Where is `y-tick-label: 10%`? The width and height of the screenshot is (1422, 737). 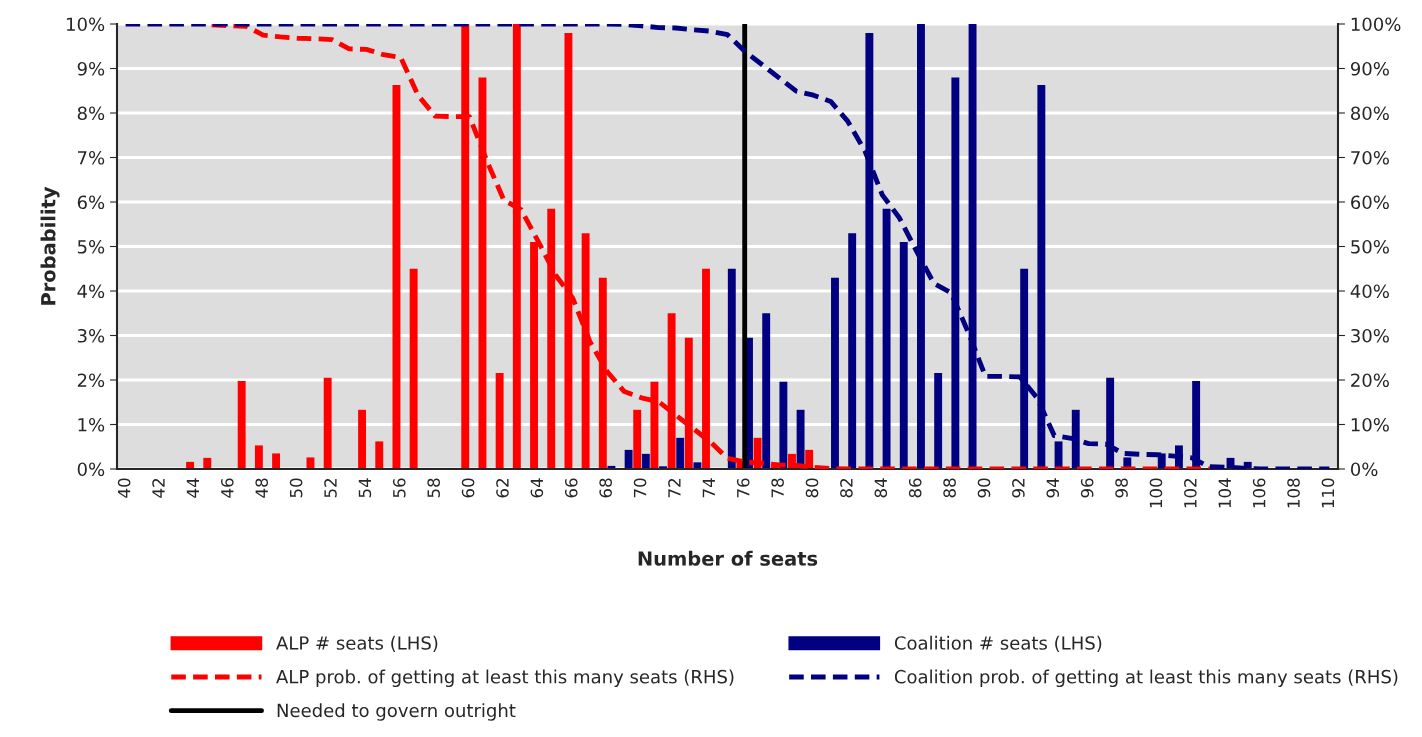 y-tick-label: 10% is located at coordinates (86, 24).